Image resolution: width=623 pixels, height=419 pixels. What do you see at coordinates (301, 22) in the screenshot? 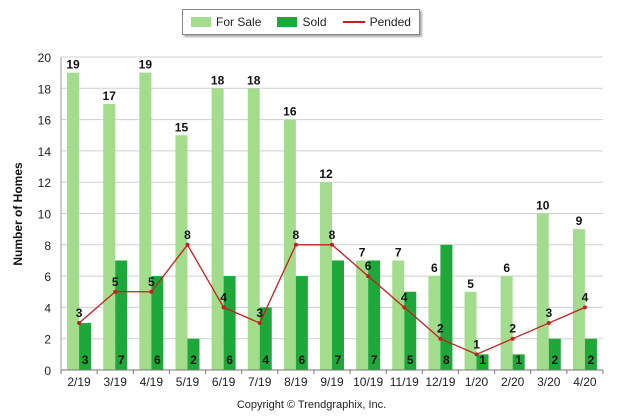
I see `legend: For Sale Sold Pended` at bounding box center [301, 22].